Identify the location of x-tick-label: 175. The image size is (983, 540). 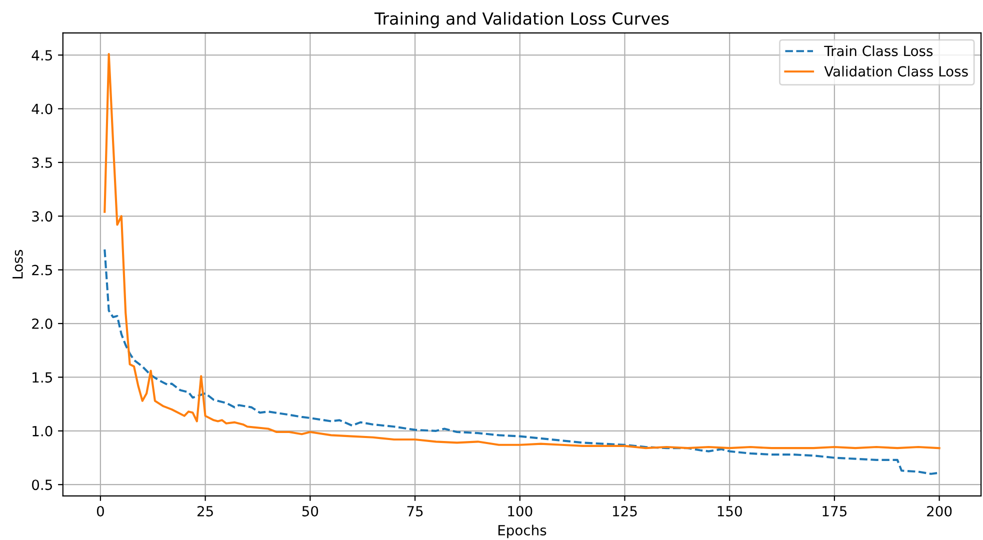
(834, 511).